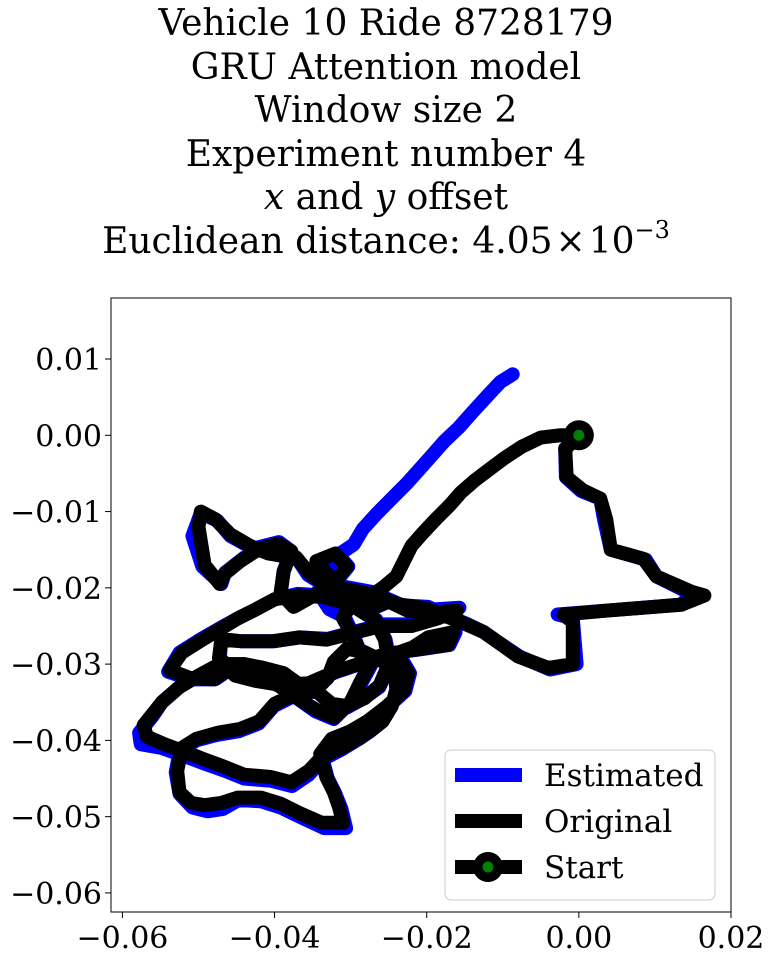  Describe the element at coordinates (584, 868) in the screenshot. I see `legend-start-label: Start` at that location.